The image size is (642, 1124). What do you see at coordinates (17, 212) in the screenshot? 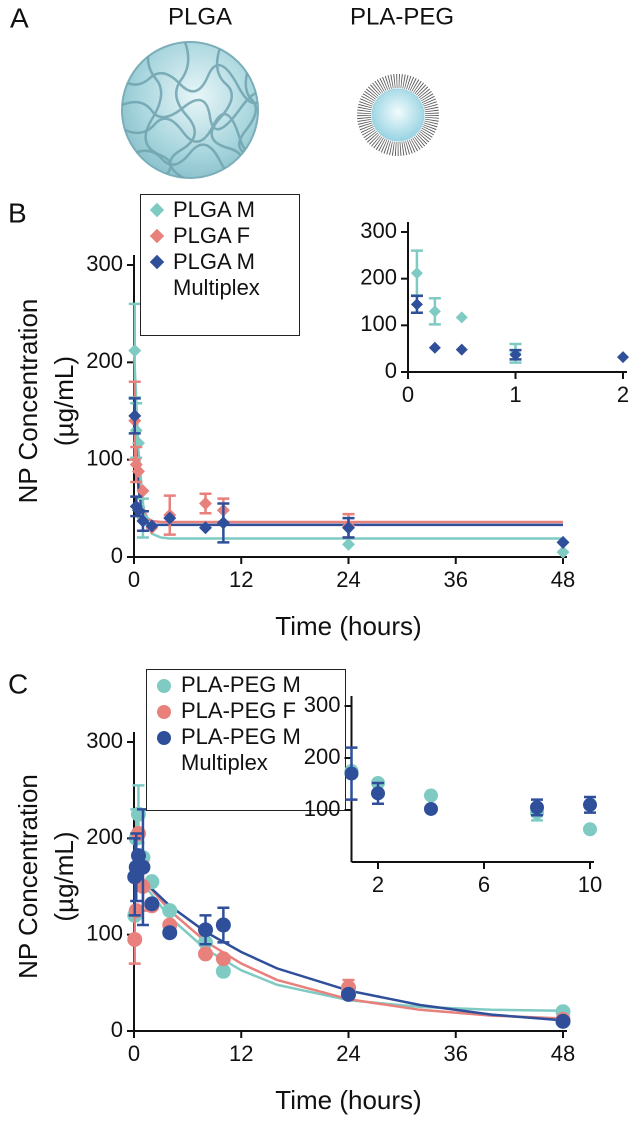
I see `panel-label: B` at bounding box center [17, 212].